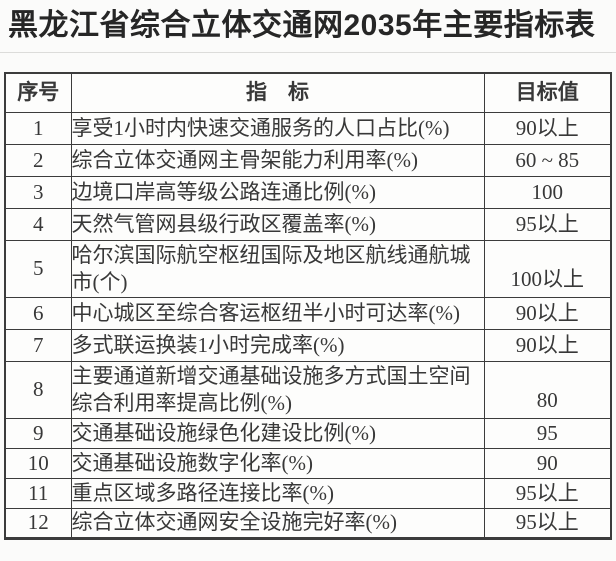 Image resolution: width=616 pixels, height=561 pixels. Describe the element at coordinates (277, 463) in the screenshot. I see `indicator-cell: 交通基础设施数字化率(%)` at that location.